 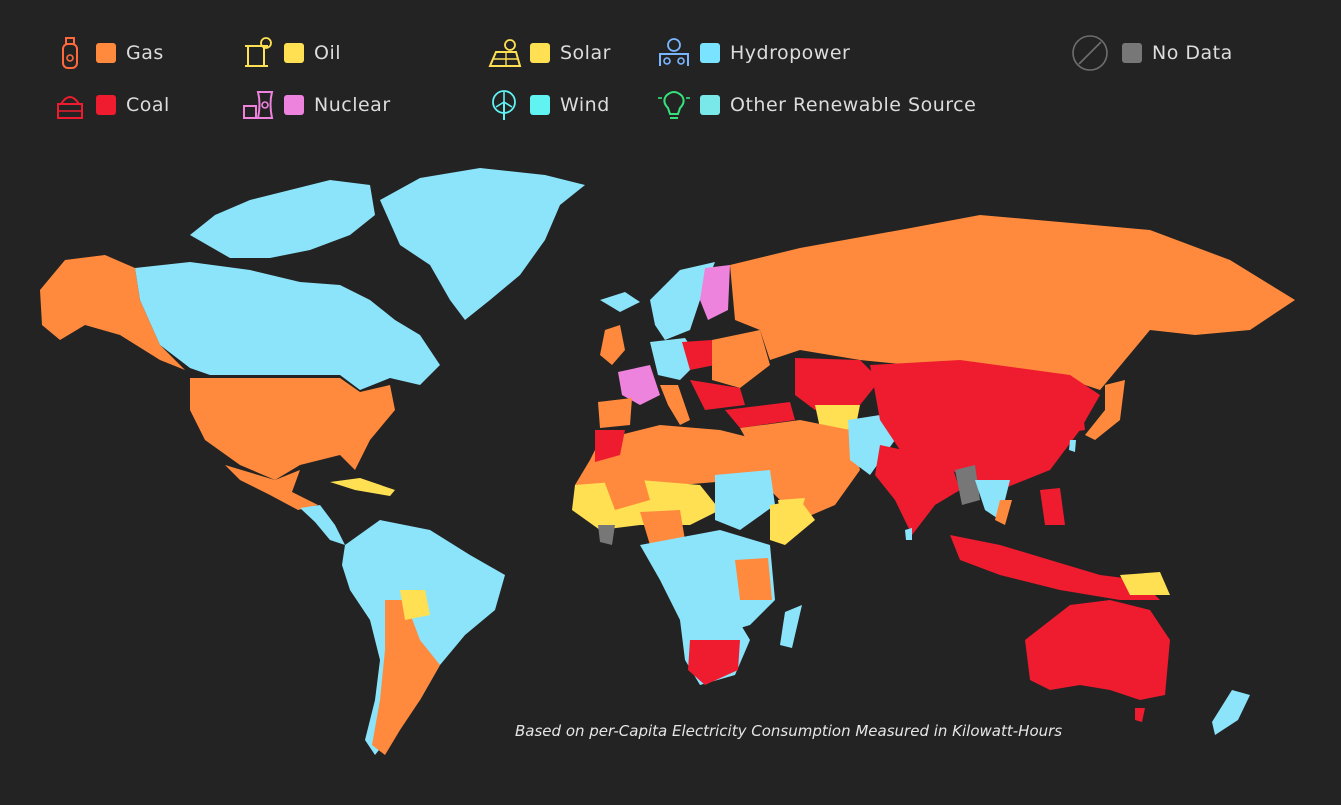 What do you see at coordinates (585, 105) in the screenshot?
I see `wind-label: Wind` at bounding box center [585, 105].